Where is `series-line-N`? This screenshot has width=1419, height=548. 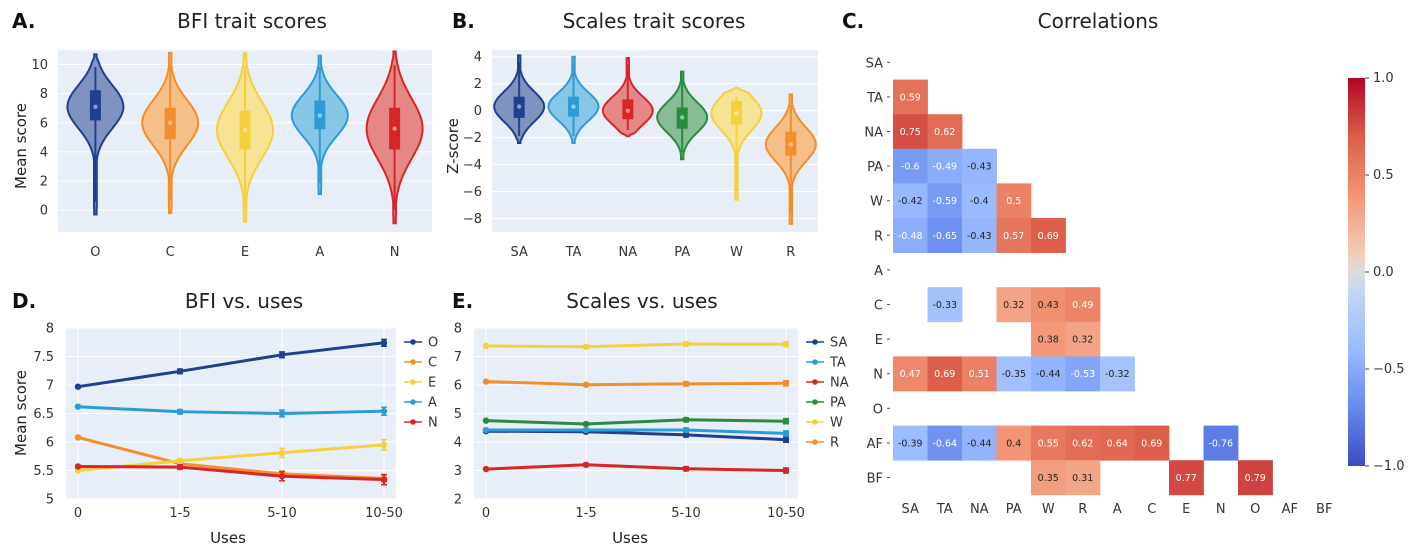 series-line-N is located at coordinates (231, 473).